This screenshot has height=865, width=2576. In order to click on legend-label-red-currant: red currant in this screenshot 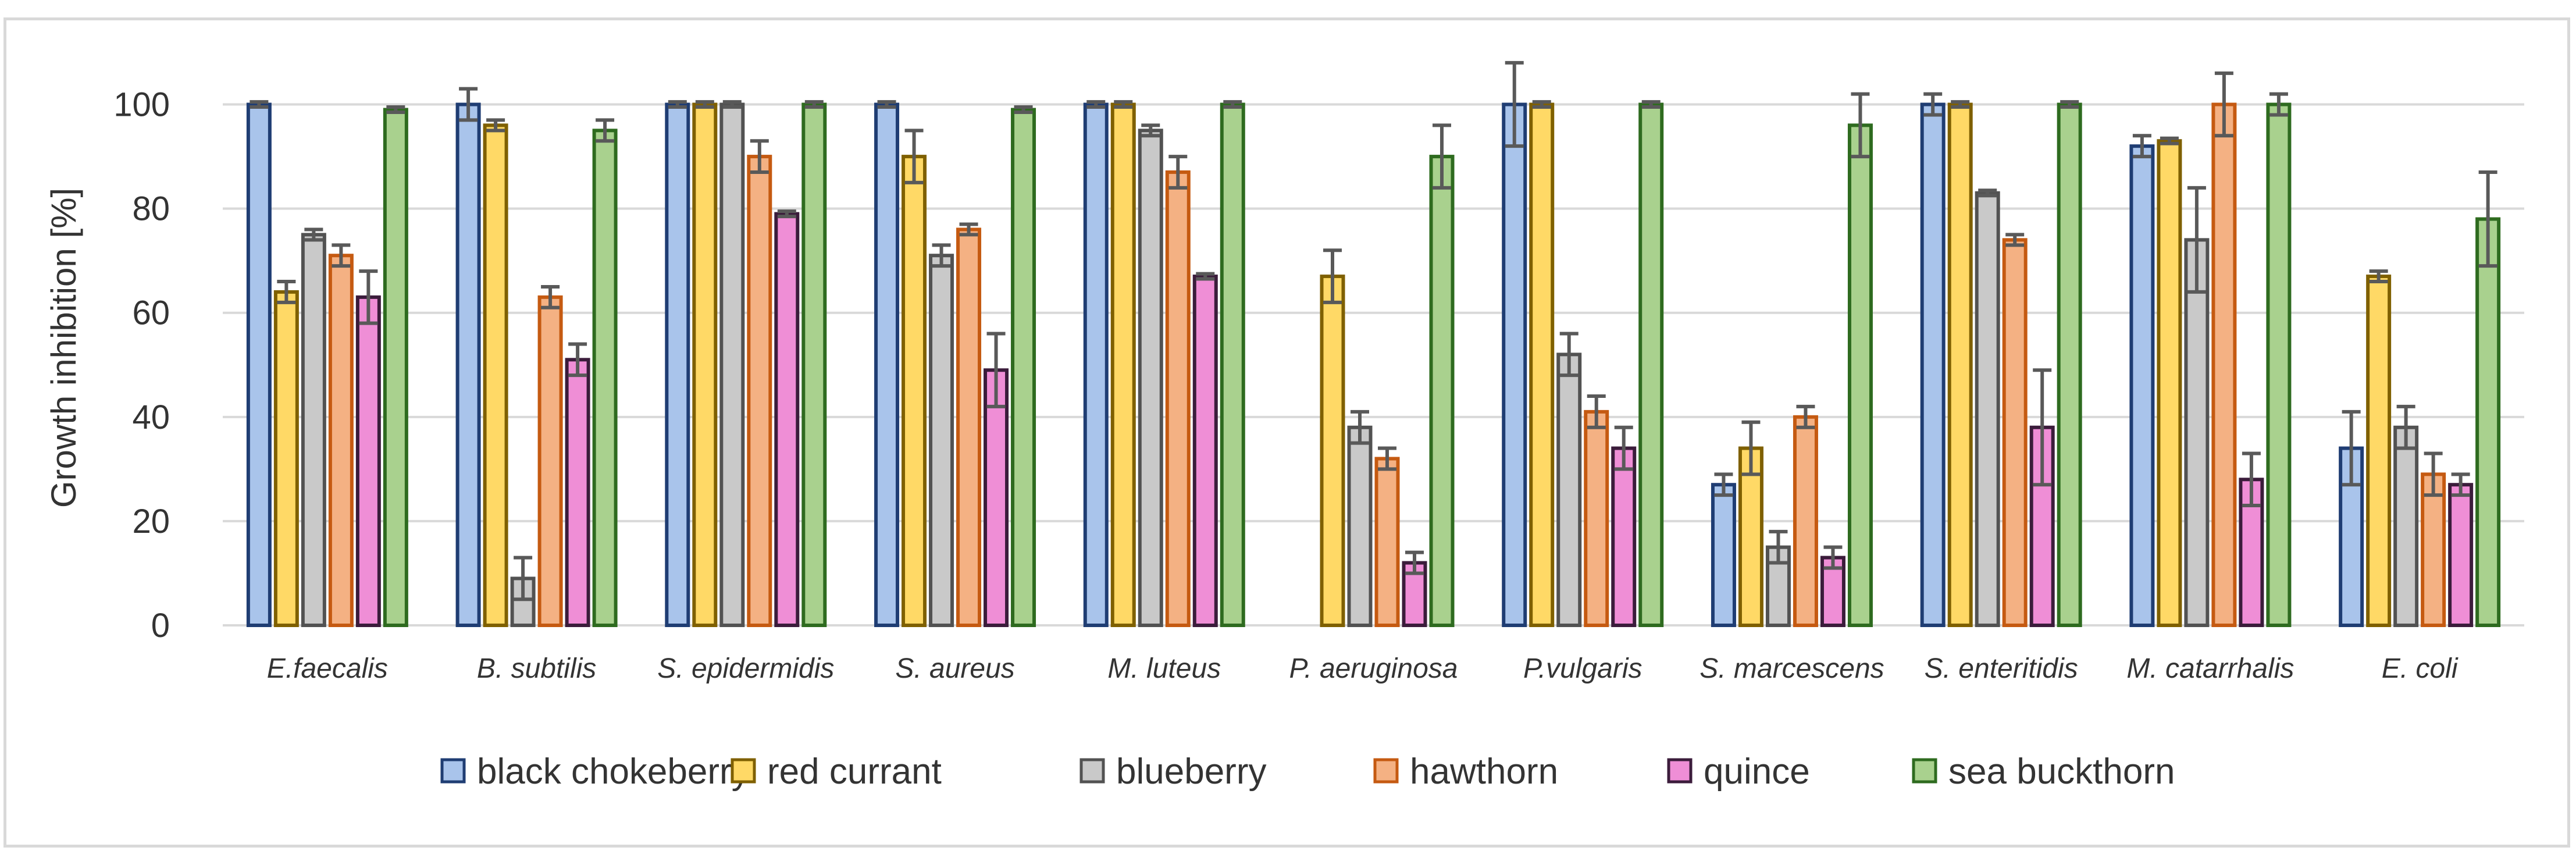, I will do `click(854, 772)`.